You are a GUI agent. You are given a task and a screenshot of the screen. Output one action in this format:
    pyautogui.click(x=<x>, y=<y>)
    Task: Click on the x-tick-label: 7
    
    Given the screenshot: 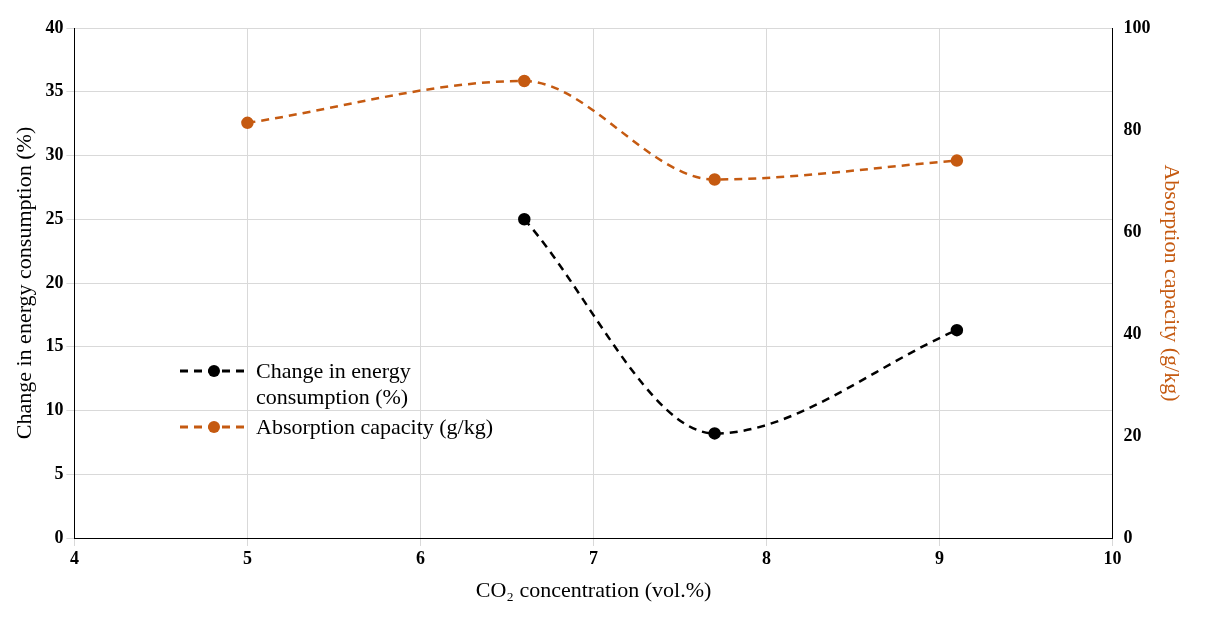 What is the action you would take?
    pyautogui.click(x=593, y=558)
    